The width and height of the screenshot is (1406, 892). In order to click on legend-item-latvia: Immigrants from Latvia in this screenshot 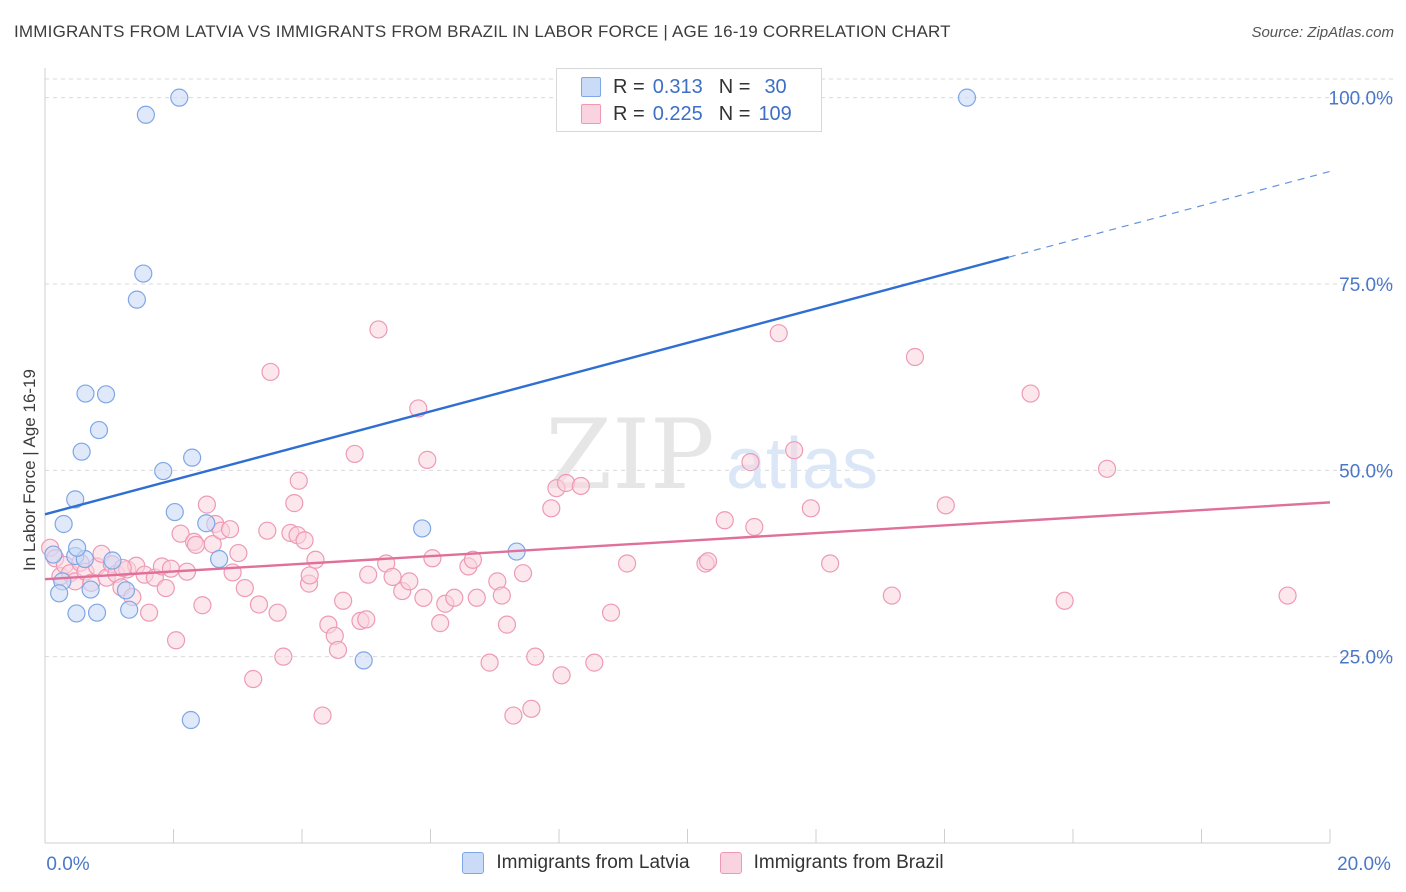, I will do `click(576, 863)`.